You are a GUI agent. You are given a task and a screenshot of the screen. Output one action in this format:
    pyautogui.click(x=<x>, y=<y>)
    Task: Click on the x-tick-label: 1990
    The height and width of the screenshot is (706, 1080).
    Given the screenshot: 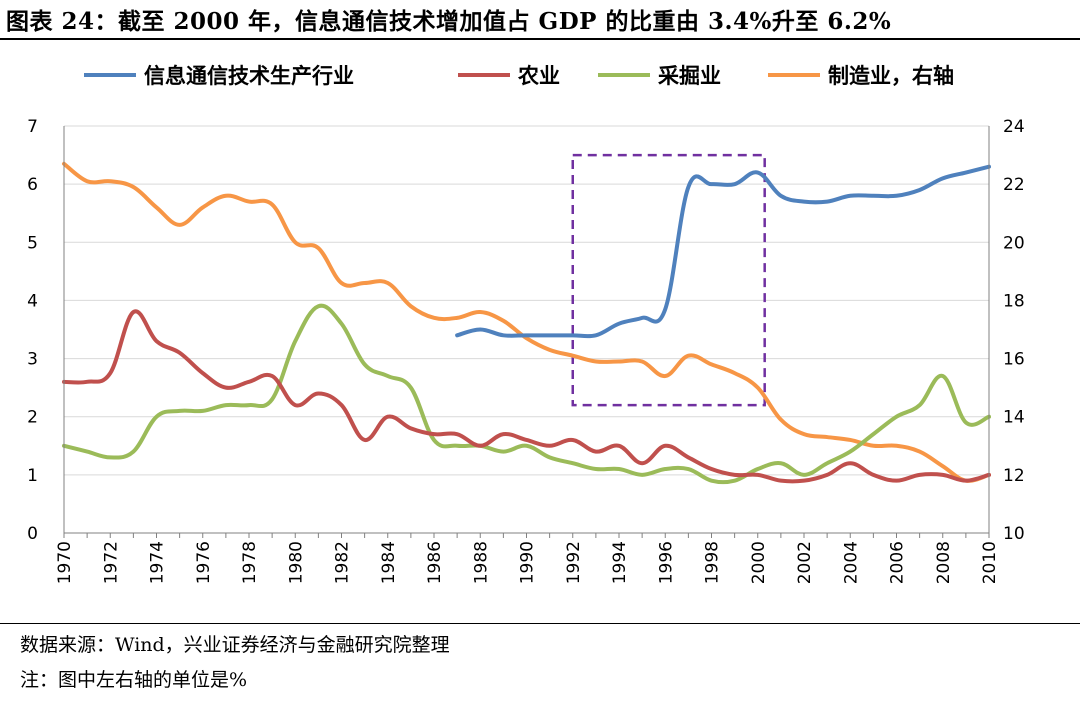 What is the action you would take?
    pyautogui.click(x=528, y=562)
    